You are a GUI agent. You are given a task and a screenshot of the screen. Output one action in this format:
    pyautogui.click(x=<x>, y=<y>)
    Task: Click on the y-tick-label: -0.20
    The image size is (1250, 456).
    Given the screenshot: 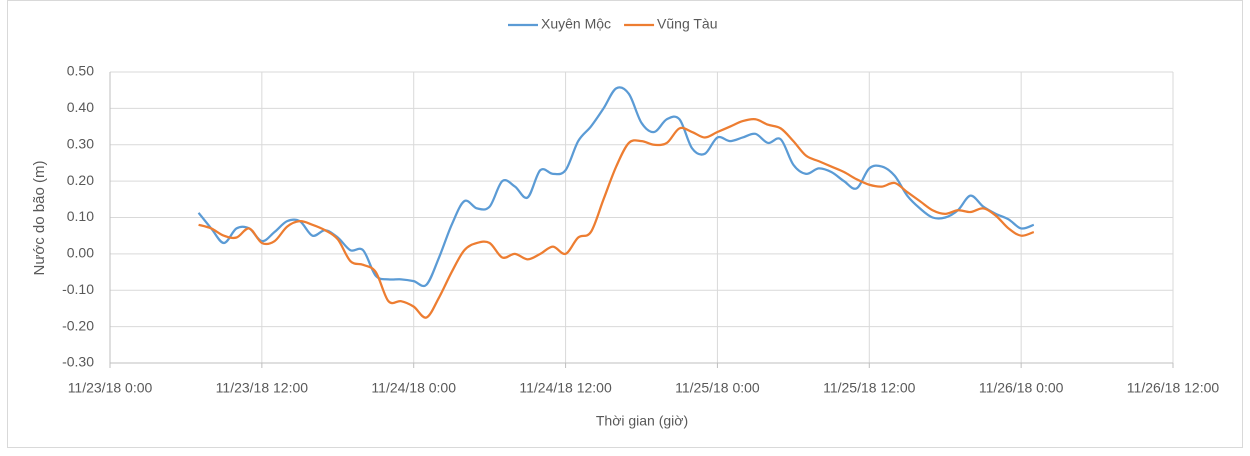 What is the action you would take?
    pyautogui.click(x=78, y=325)
    